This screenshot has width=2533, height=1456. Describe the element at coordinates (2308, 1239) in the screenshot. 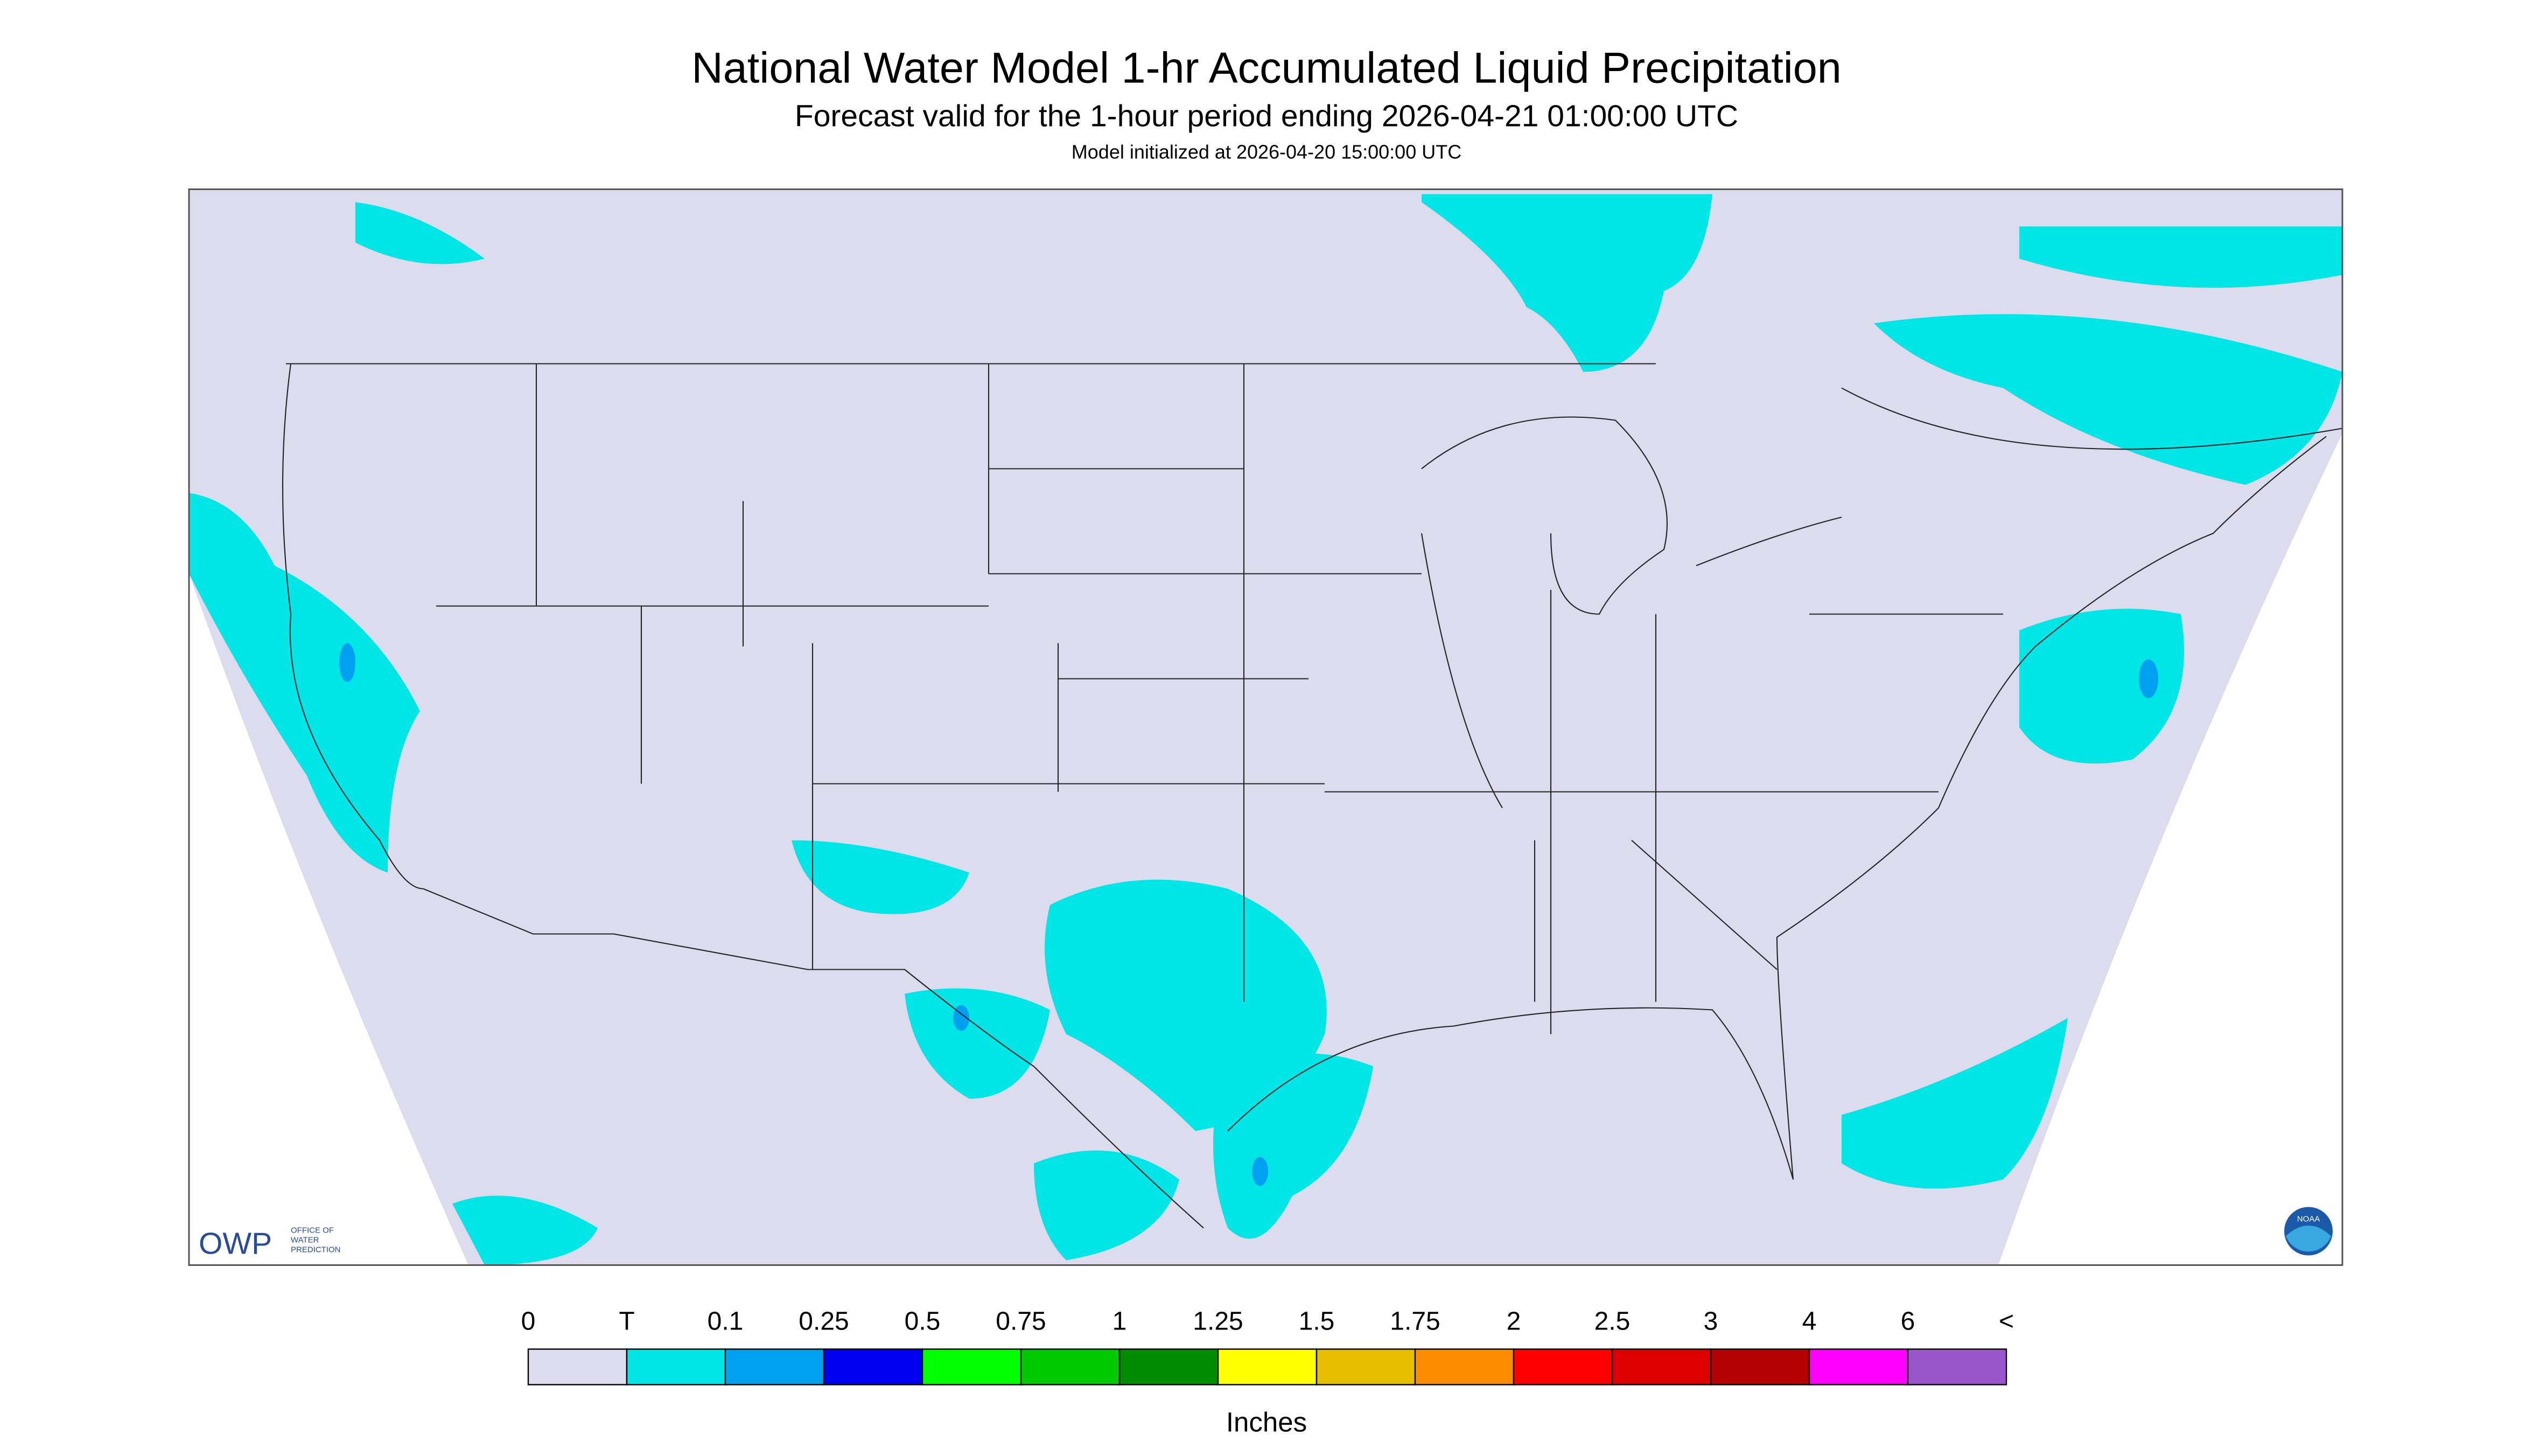

I see `noaa-logo-wave` at that location.